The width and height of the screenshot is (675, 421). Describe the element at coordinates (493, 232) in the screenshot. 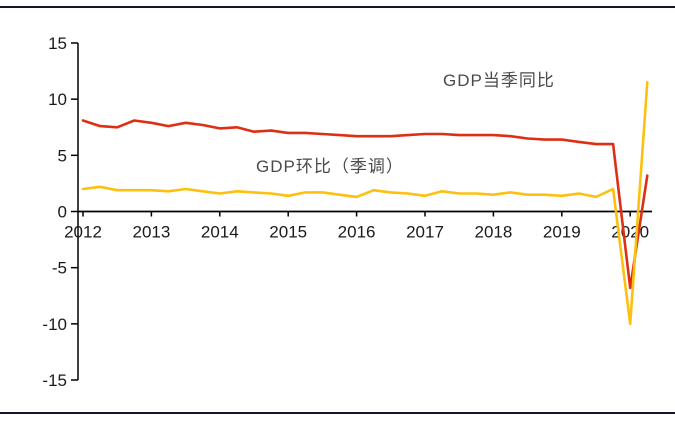

I see `x-tick-label: 2018` at that location.